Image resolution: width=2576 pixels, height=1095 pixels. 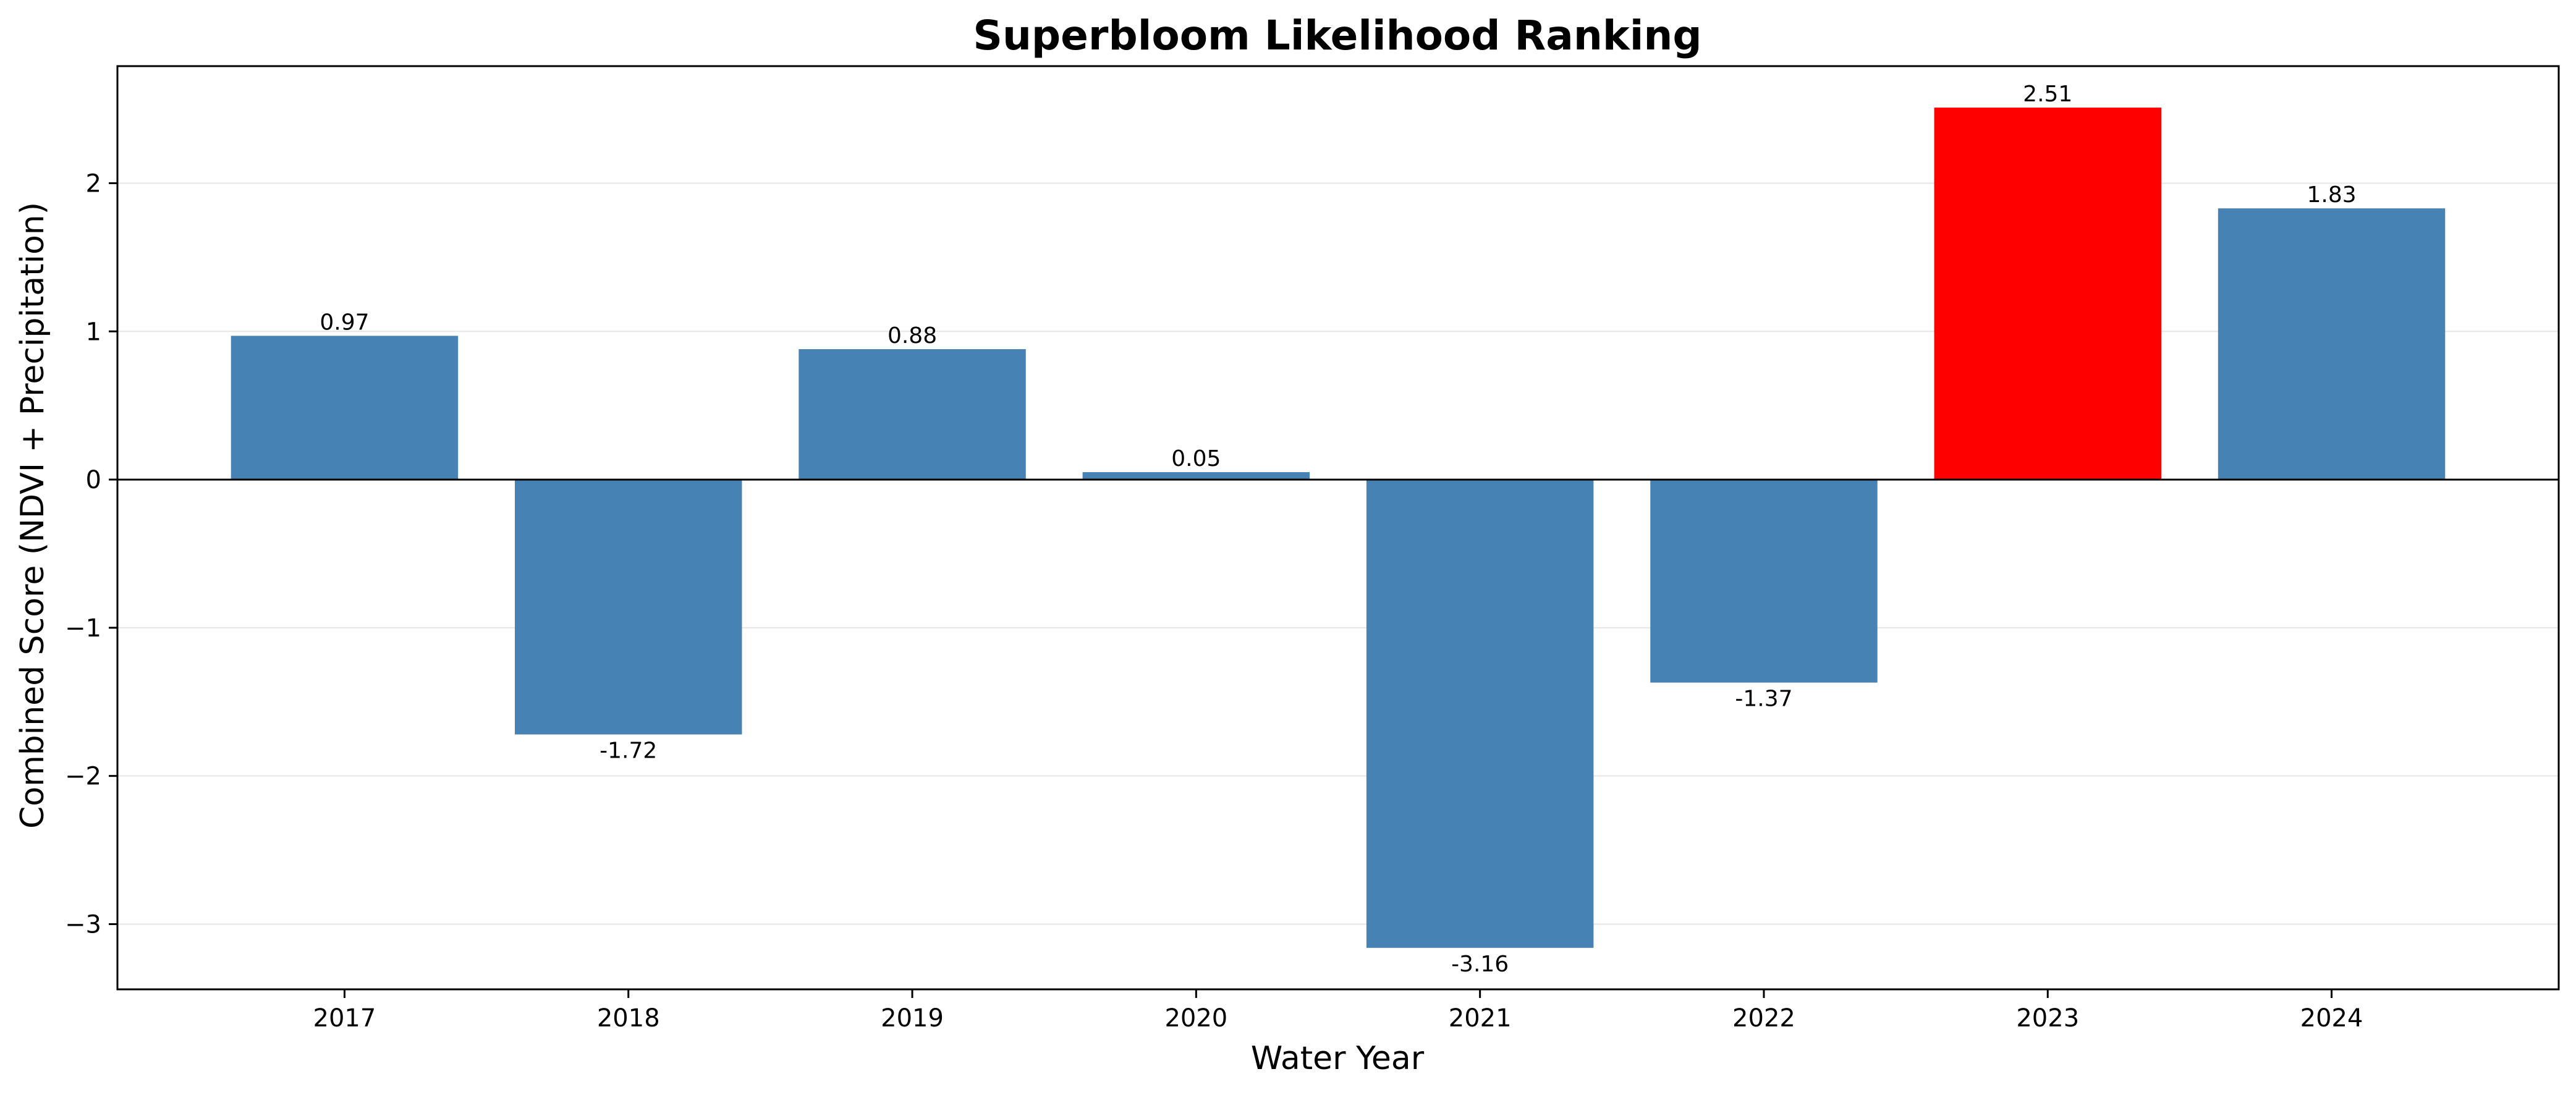 I want to click on bar-2019, so click(x=912, y=414).